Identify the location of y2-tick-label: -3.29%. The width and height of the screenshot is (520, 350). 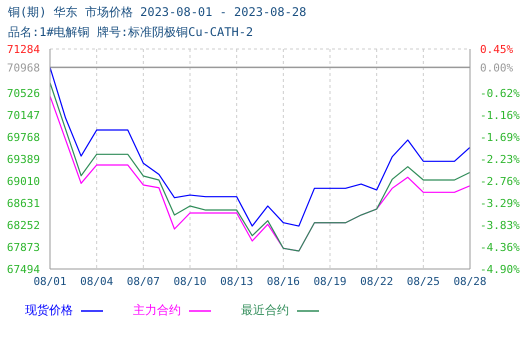
(500, 203).